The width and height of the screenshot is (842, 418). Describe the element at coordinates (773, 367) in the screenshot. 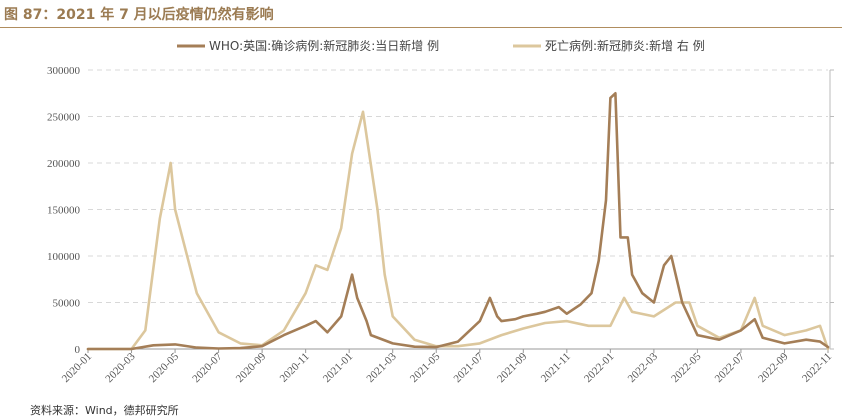

I see `x-tick-label: 2022-09` at that location.